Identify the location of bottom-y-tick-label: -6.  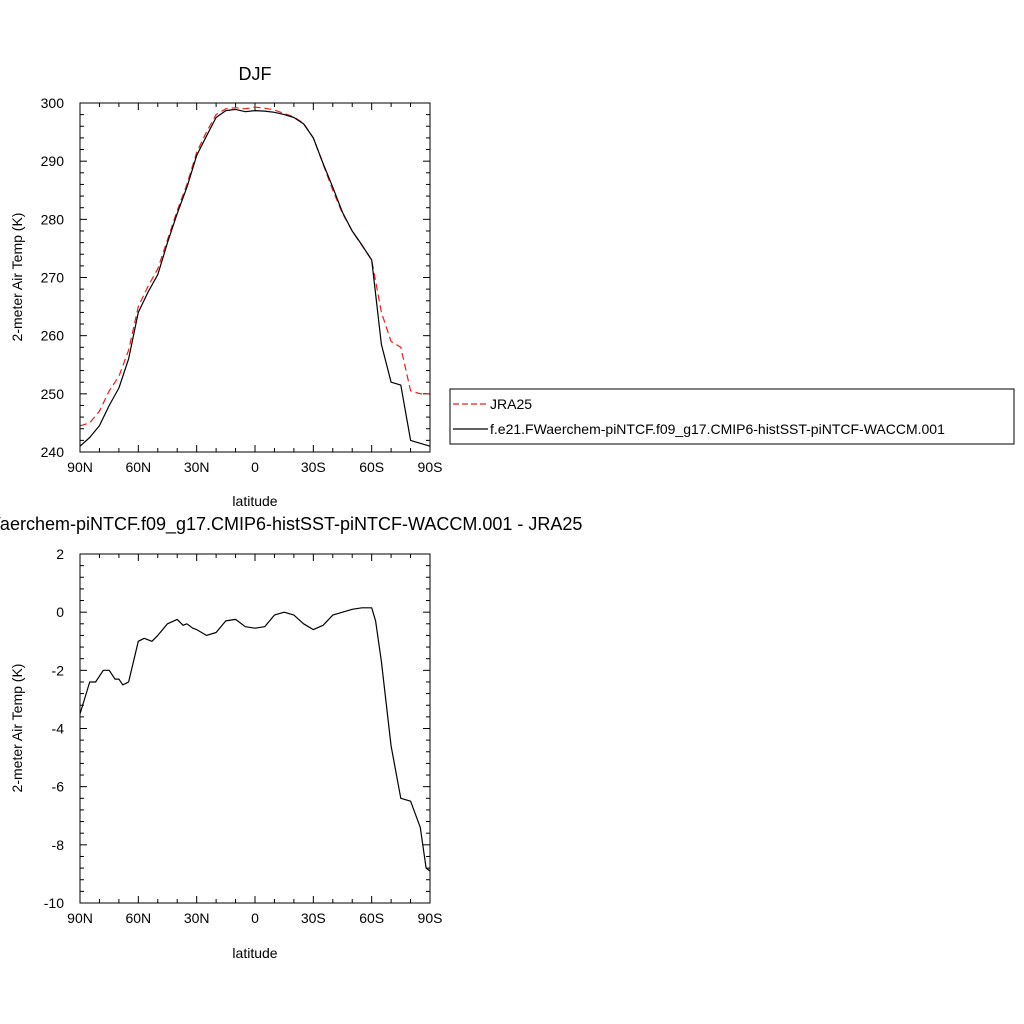
(58, 787).